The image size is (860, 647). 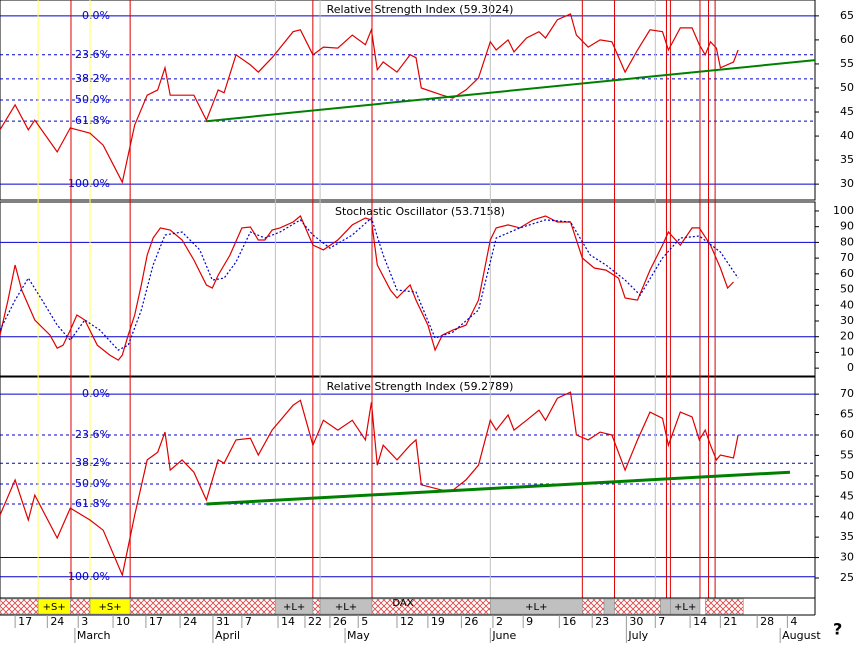 I want to click on y-tick-label: 20, so click(x=847, y=336).